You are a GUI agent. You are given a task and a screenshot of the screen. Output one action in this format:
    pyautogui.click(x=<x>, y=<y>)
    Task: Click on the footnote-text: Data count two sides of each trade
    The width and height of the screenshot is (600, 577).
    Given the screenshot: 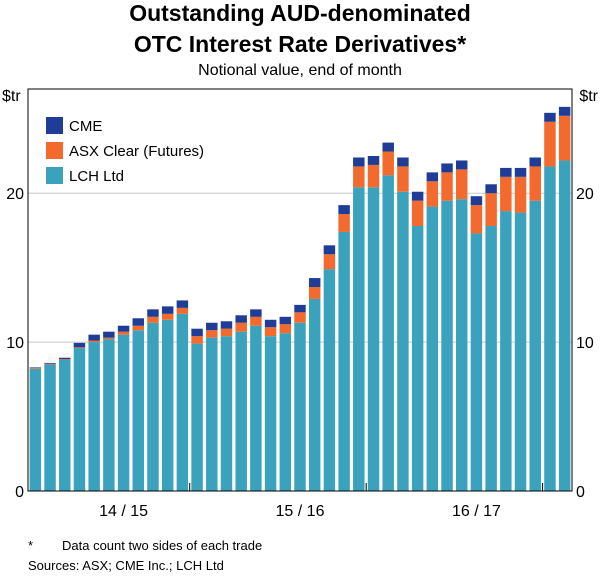 What is the action you would take?
    pyautogui.click(x=162, y=545)
    